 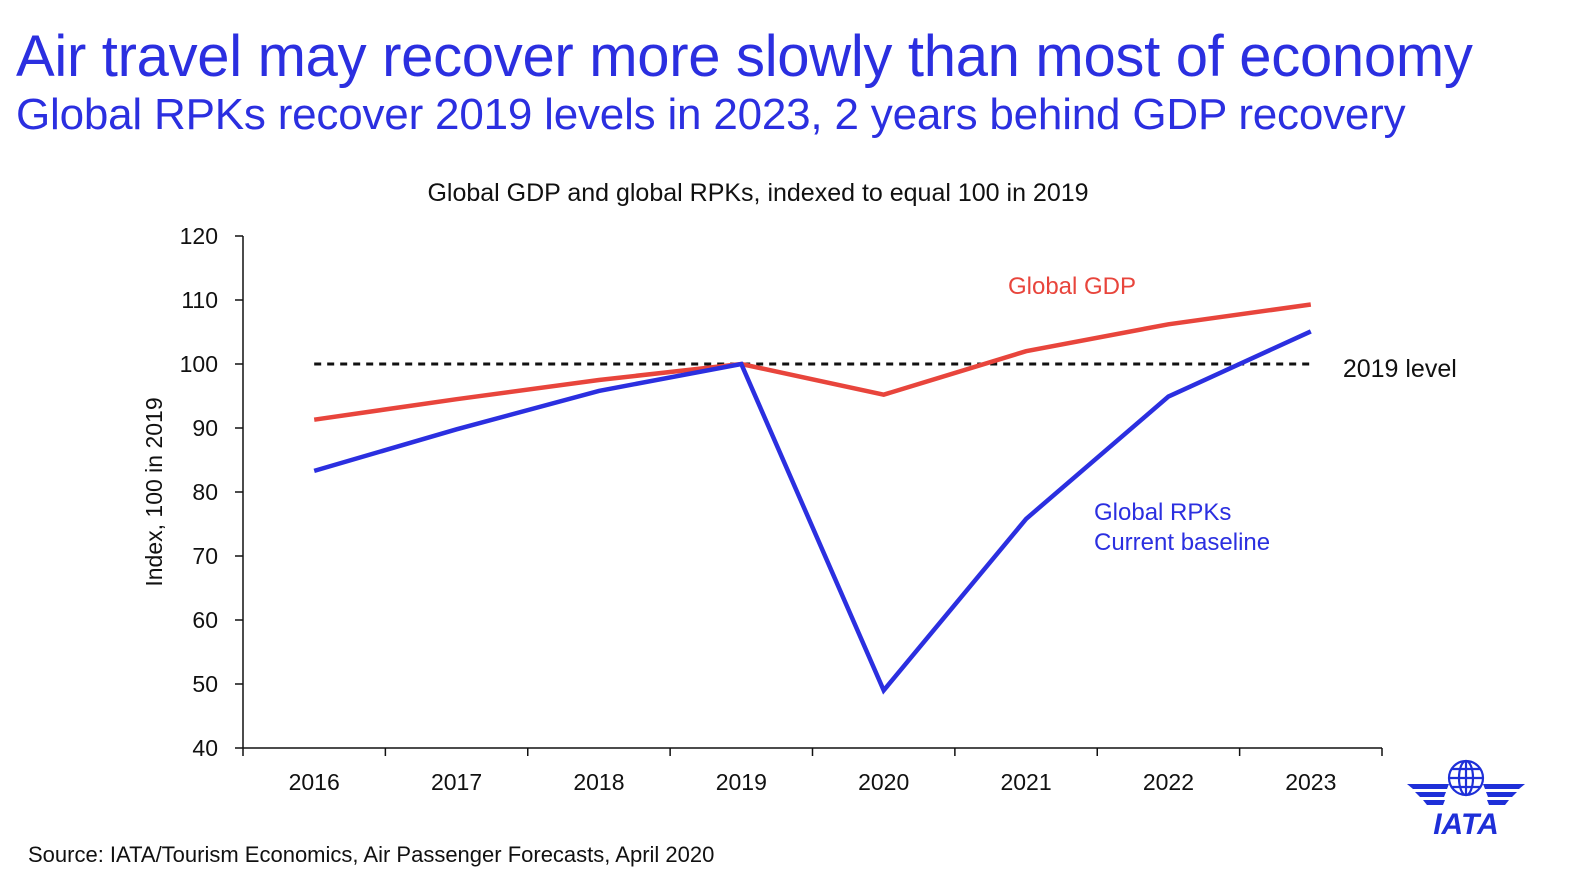 I want to click on x-tick-label: 2017, so click(x=456, y=782).